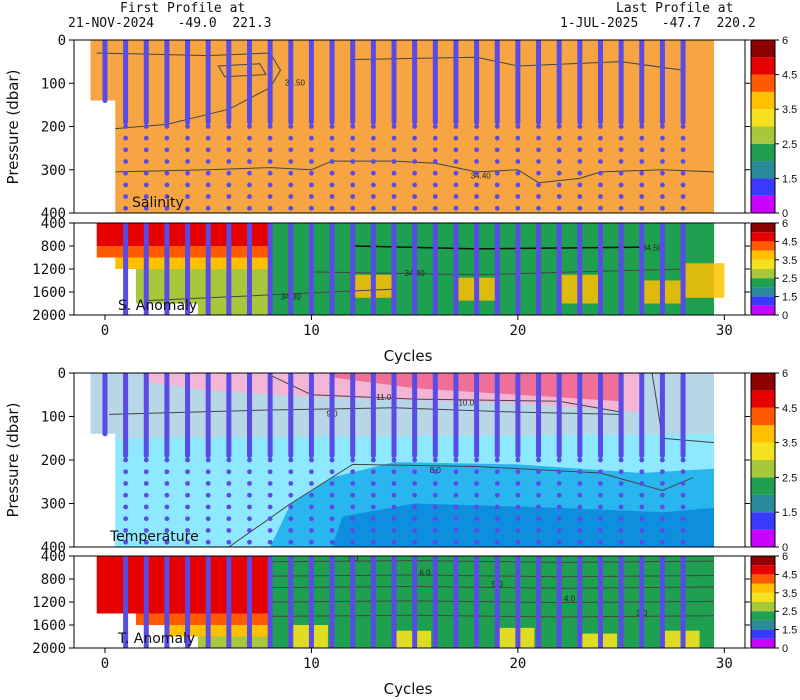  Describe the element at coordinates (789, 298) in the screenshot. I see `colorbar-tick-label-1-4: 1.5` at that location.